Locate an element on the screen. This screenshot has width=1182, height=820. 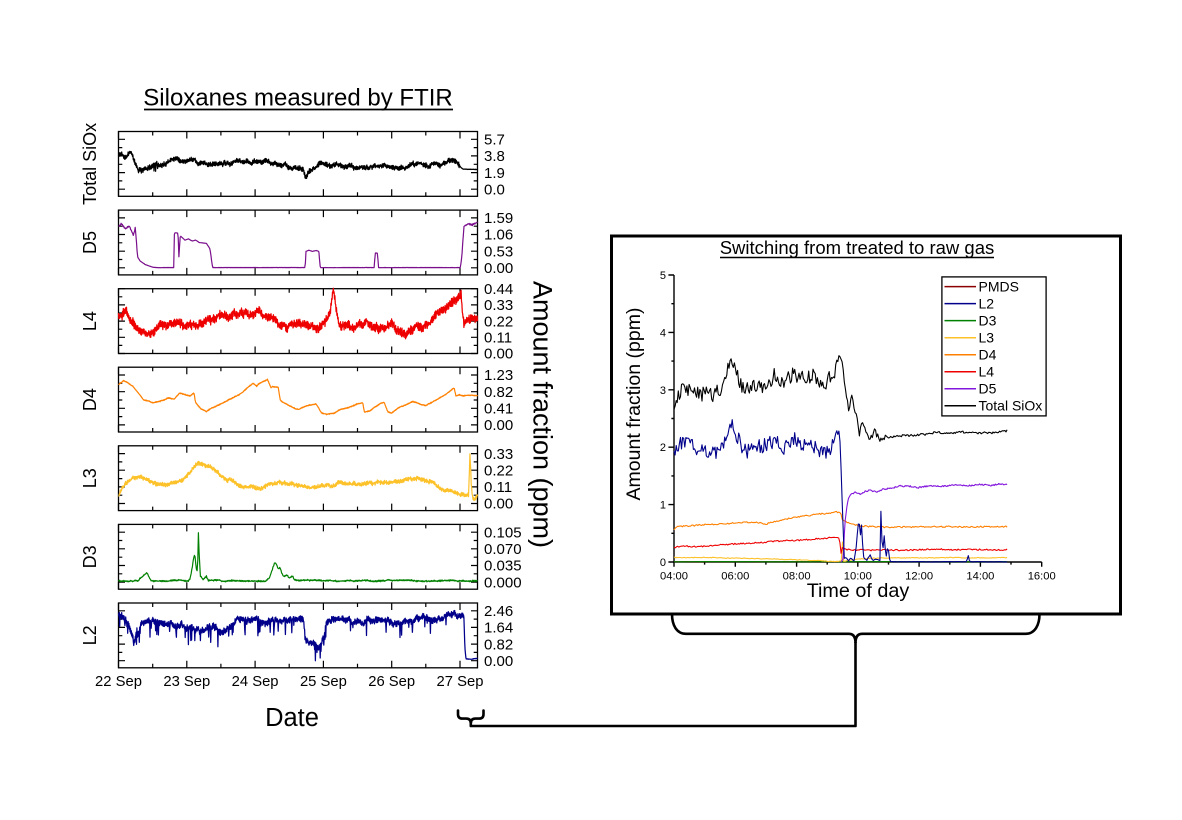
svg-text: 0.105 is located at coordinates (503, 532).